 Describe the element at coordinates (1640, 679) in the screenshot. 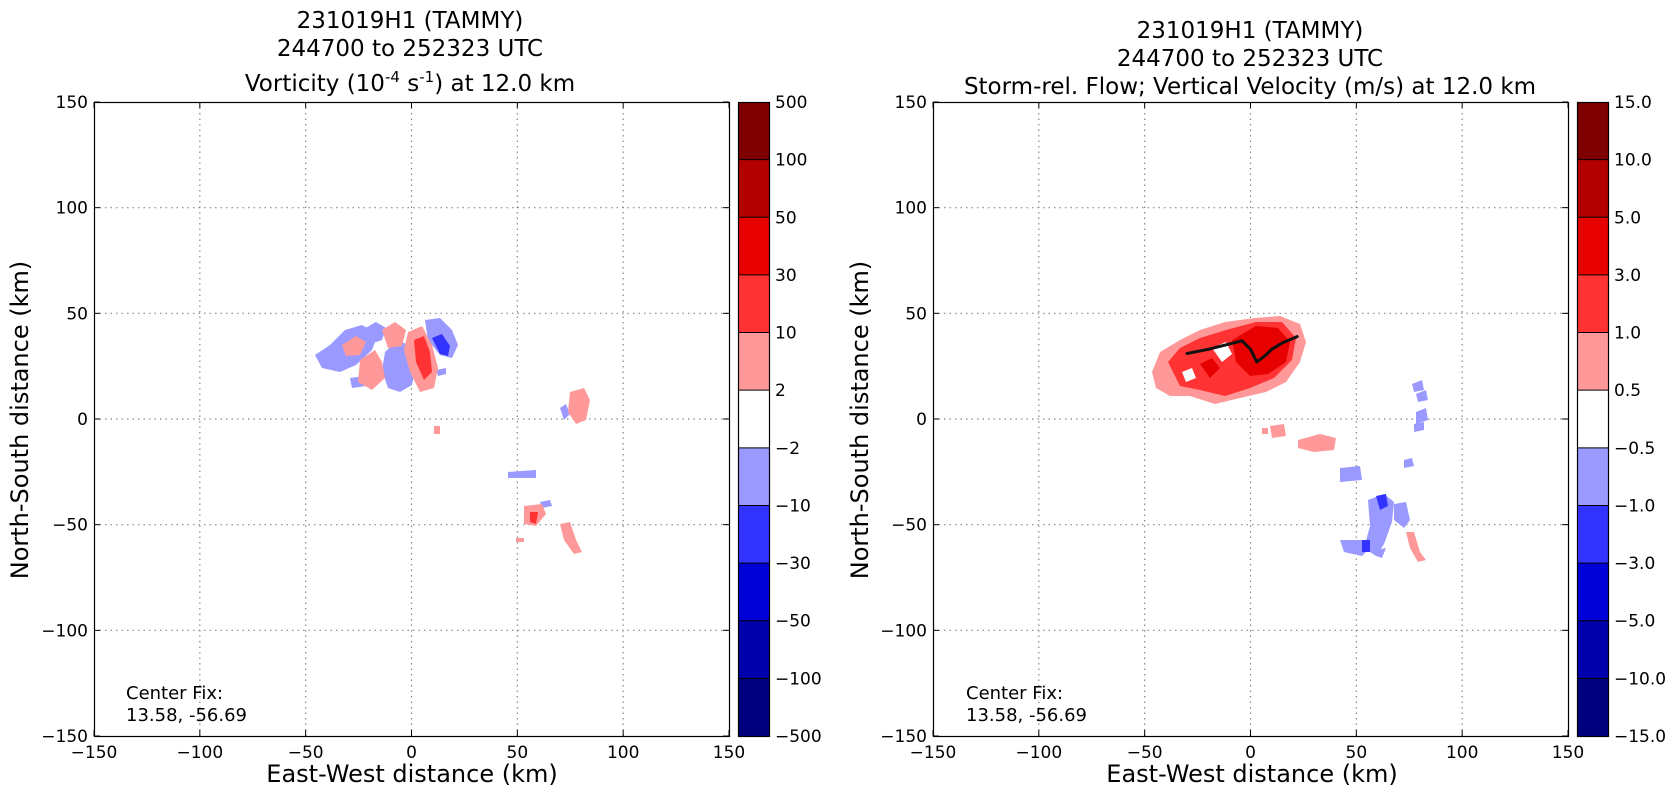

I see `vv-colorbar-label: −10.0` at that location.